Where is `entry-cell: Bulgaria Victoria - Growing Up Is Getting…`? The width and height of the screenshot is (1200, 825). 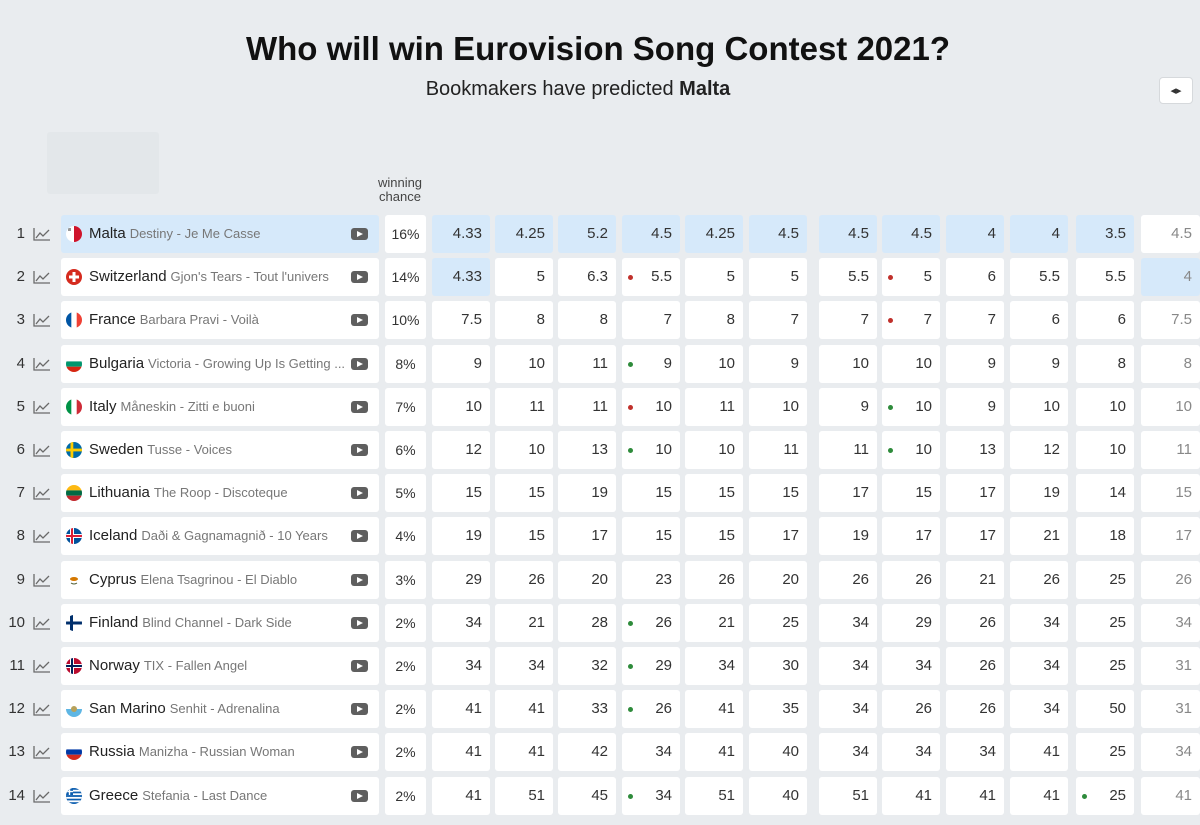 entry-cell: Bulgaria Victoria - Growing Up Is Getting… is located at coordinates (220, 363).